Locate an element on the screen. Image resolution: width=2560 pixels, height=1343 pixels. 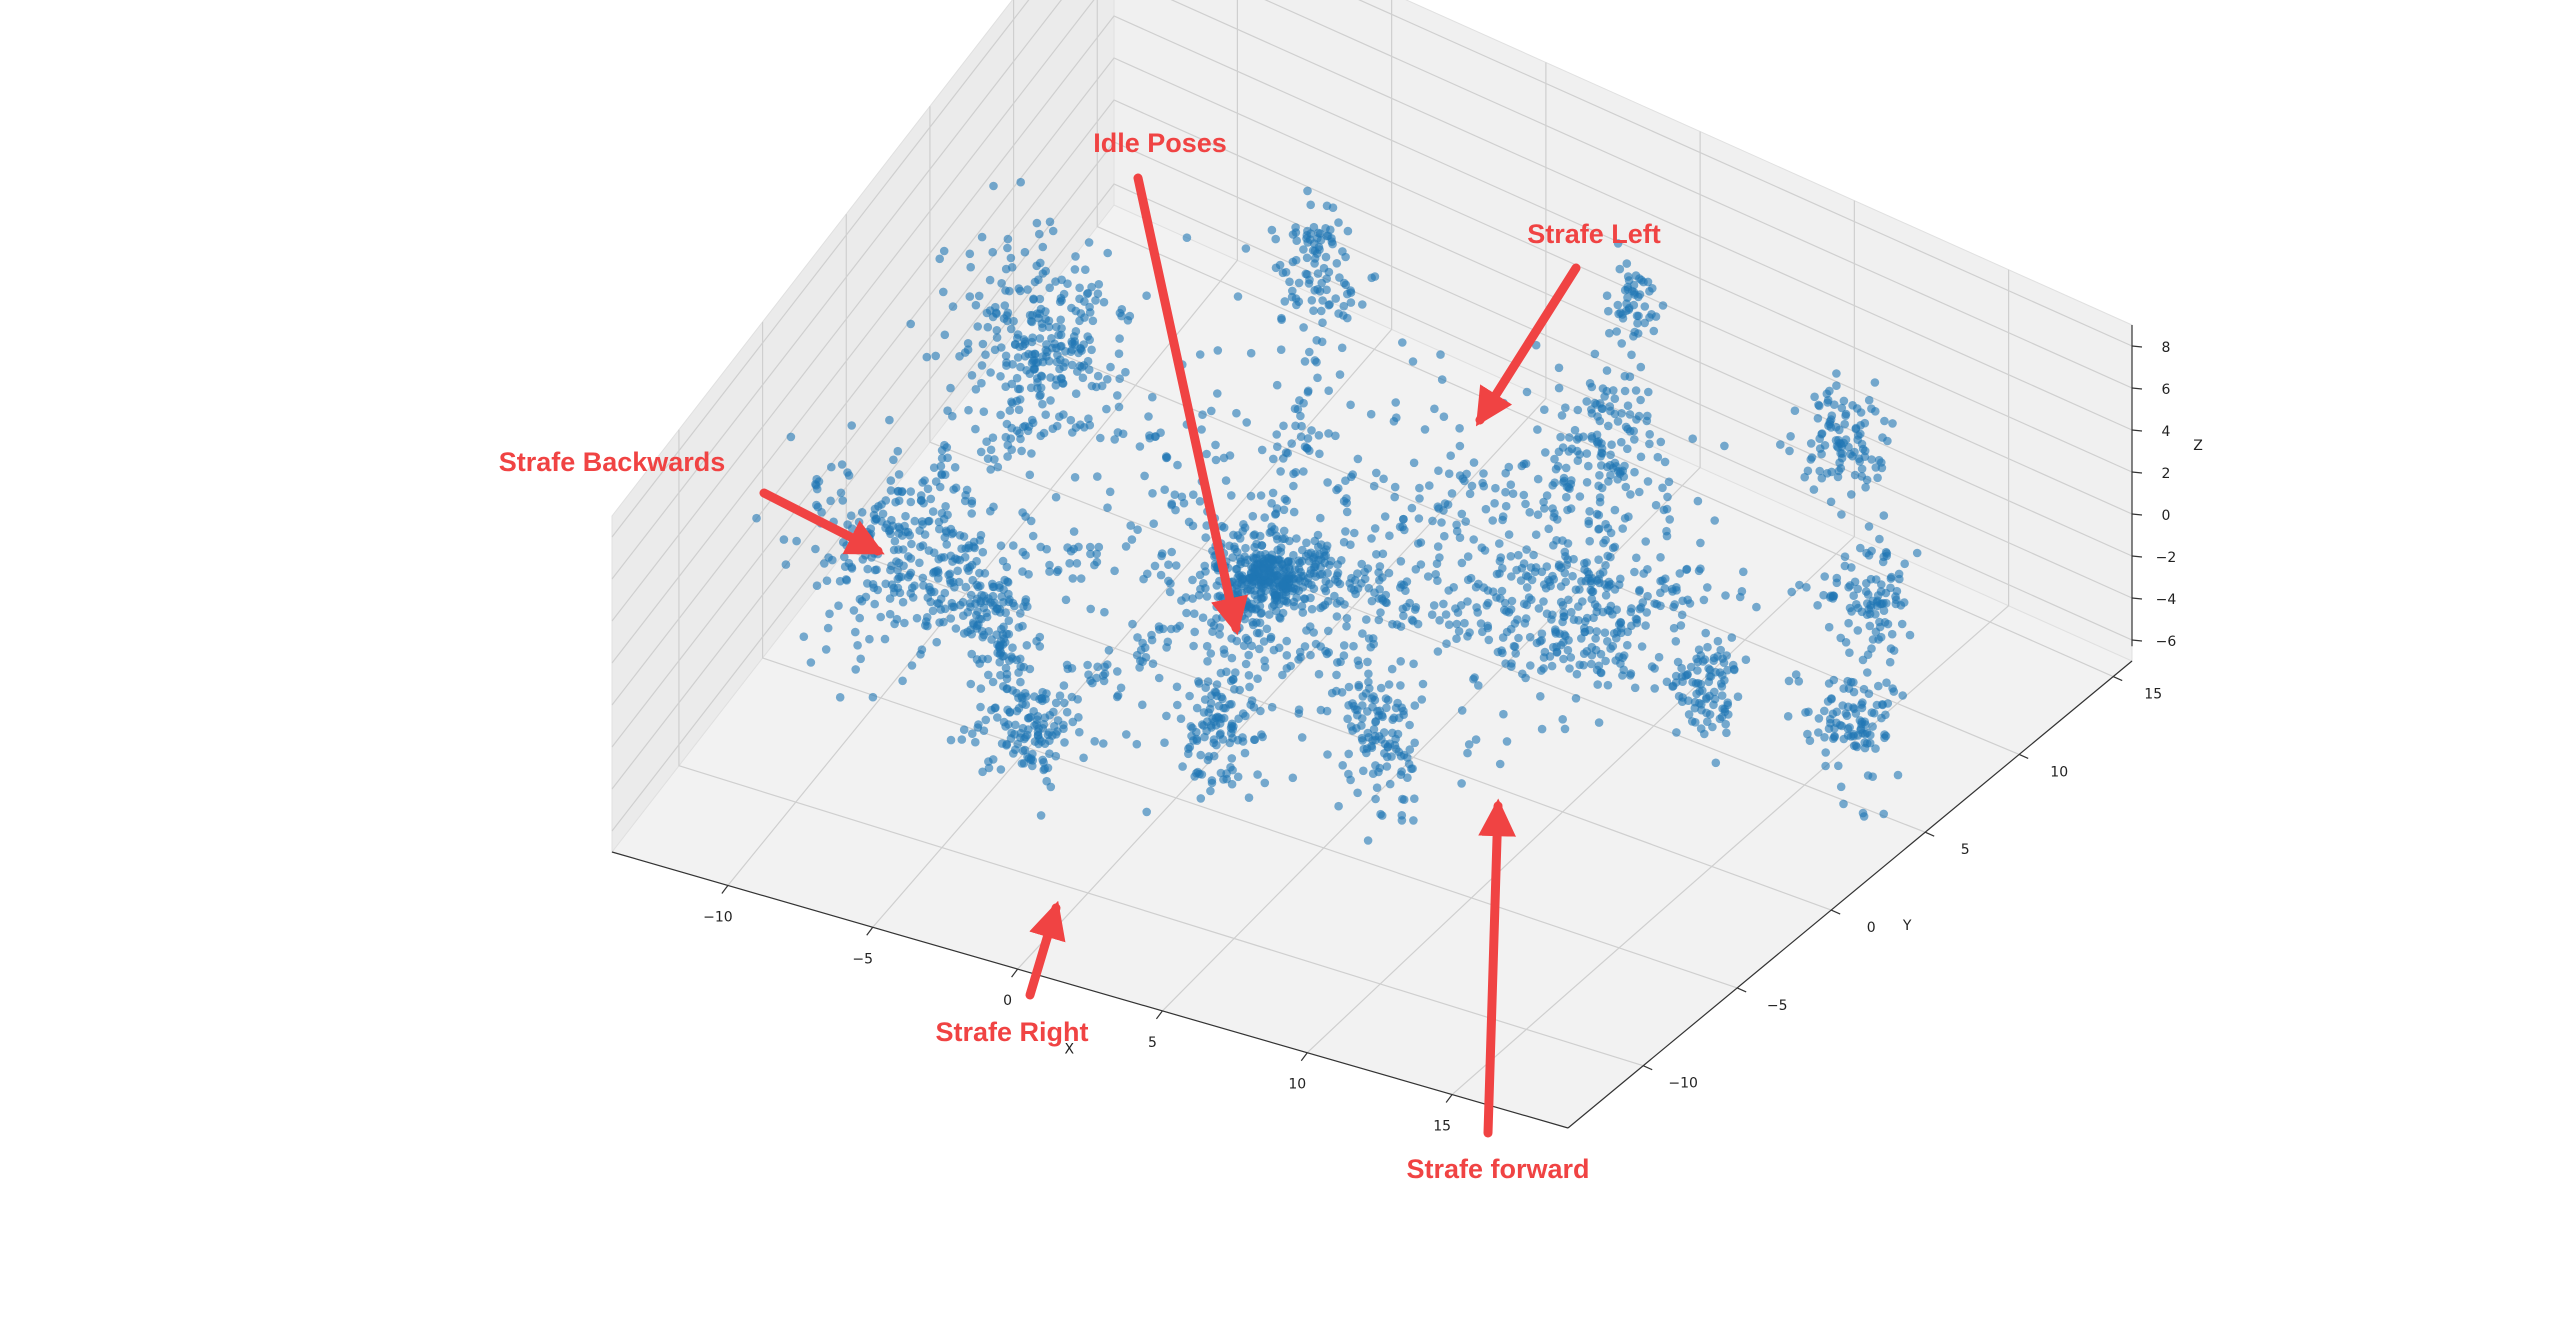
x-tick-mark is located at coordinates (1015, 973).